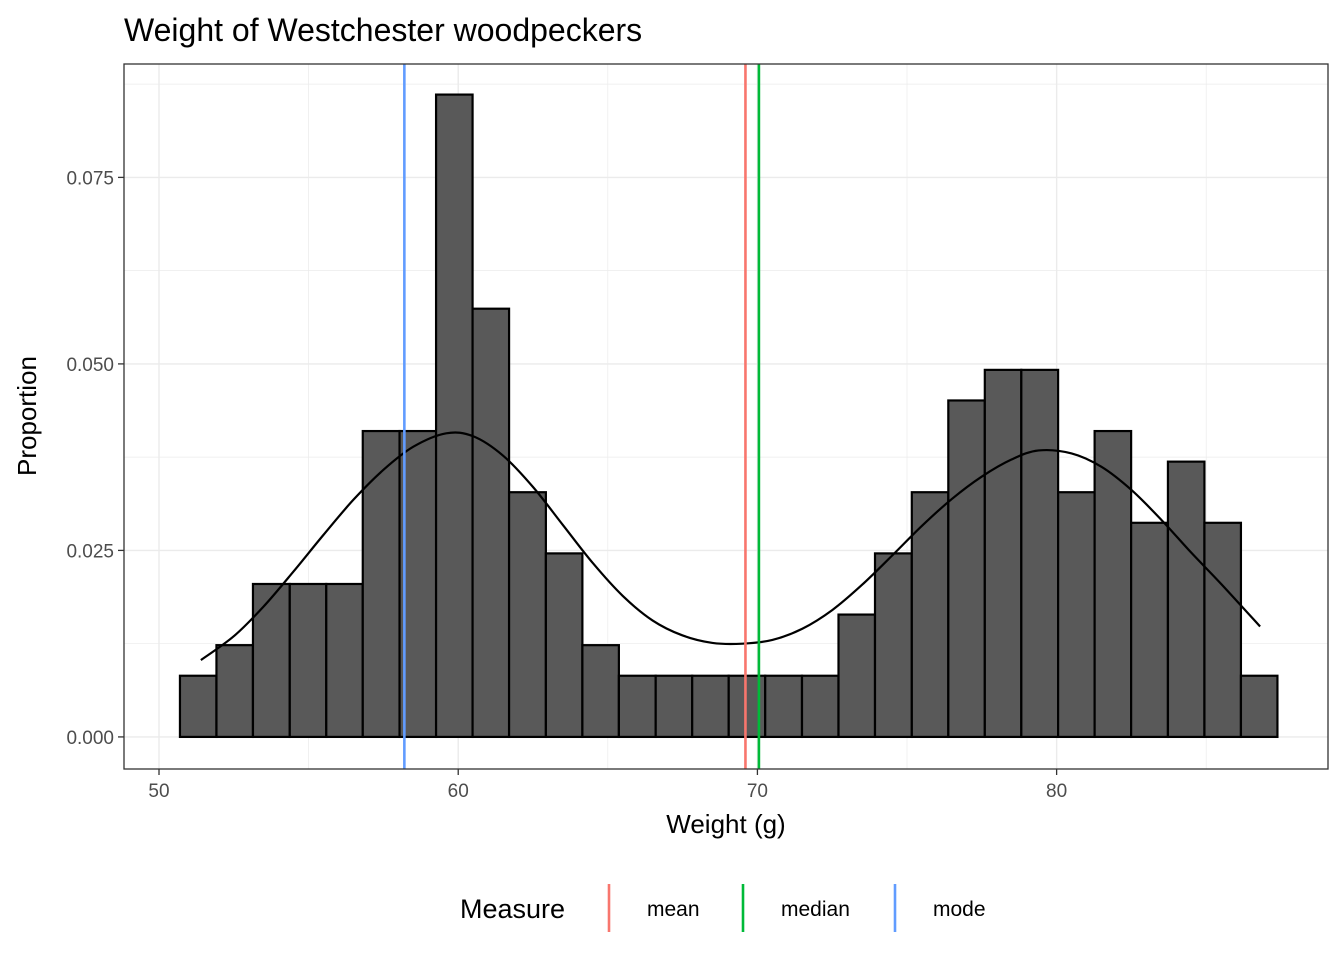 The image size is (1344, 960). Describe the element at coordinates (607, 785) in the screenshot. I see `x-axis-ticks: 50 60 70 80` at that location.